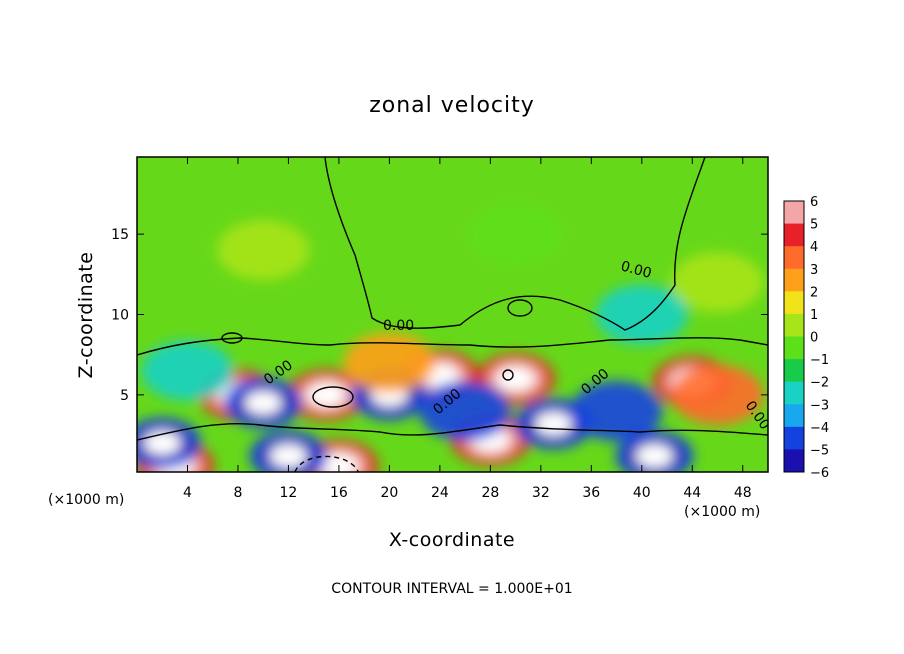  What do you see at coordinates (440, 493) in the screenshot?
I see `x-tick-label: 24` at bounding box center [440, 493].